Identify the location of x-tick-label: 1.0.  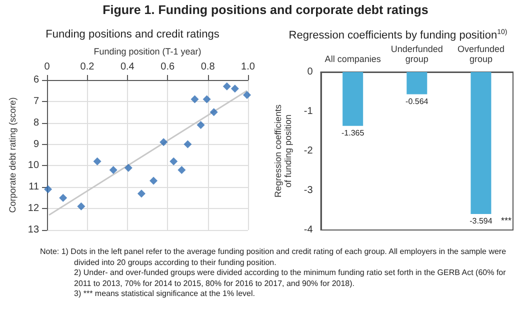
(248, 67).